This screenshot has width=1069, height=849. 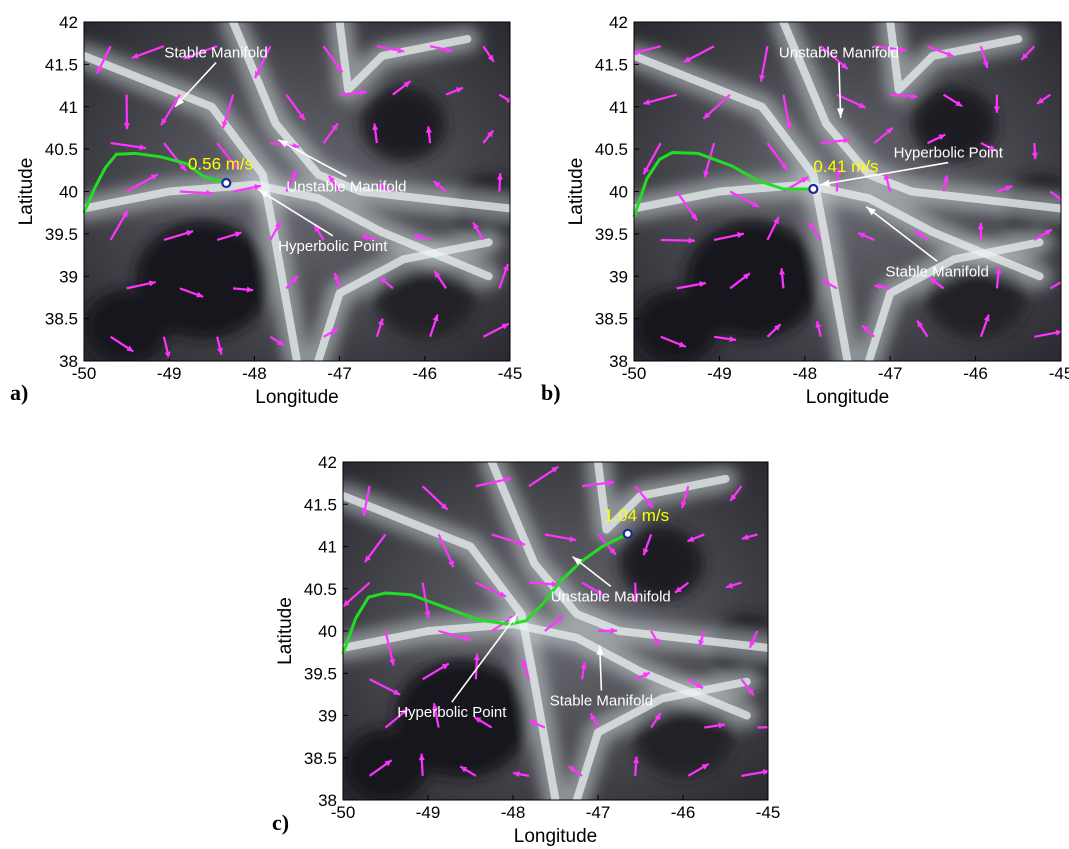 What do you see at coordinates (226, 183) in the screenshot?
I see `release-point-marker` at bounding box center [226, 183].